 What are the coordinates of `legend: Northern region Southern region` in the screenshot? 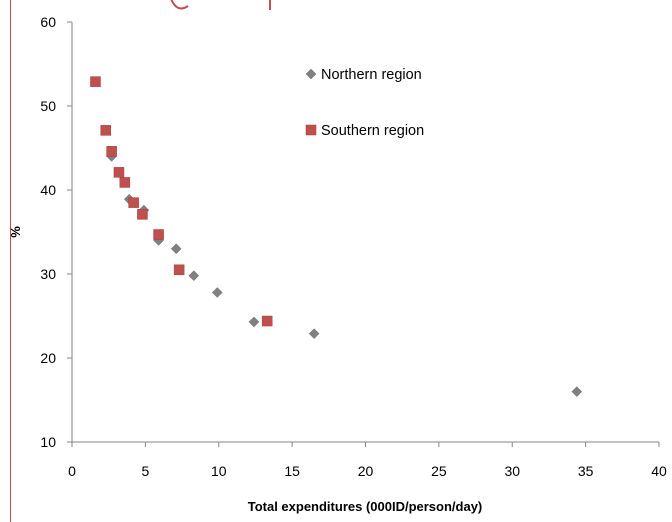 It's located at (364, 103).